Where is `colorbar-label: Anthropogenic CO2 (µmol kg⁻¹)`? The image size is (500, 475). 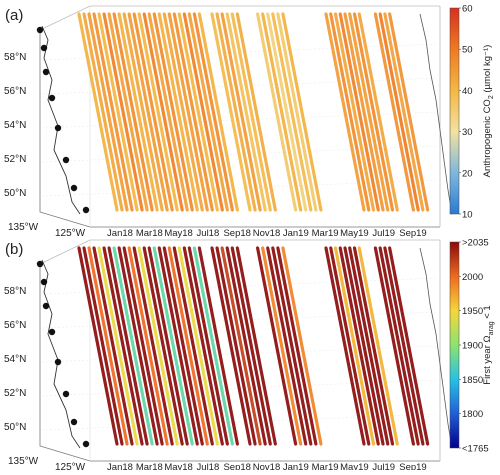 colorbar-label: Anthropogenic CO2 (µmol kg⁻¹) is located at coordinates (488, 111).